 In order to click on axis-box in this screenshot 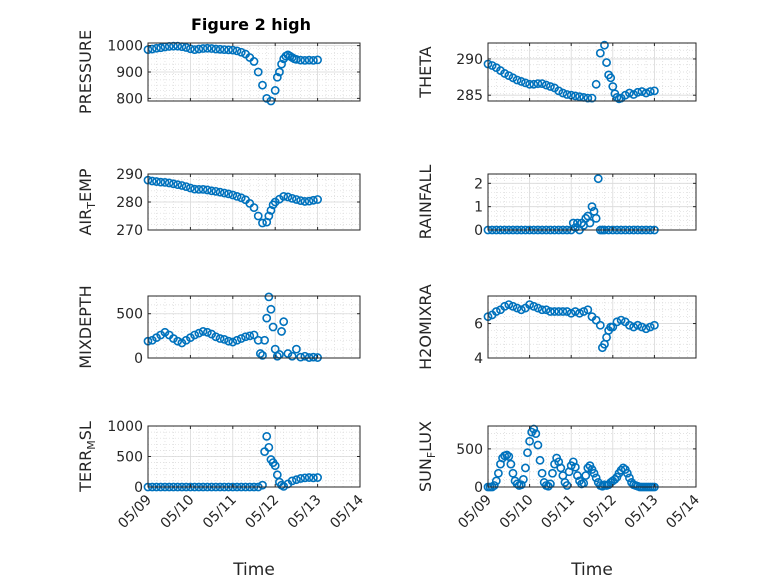, I will do `click(592, 456)`.